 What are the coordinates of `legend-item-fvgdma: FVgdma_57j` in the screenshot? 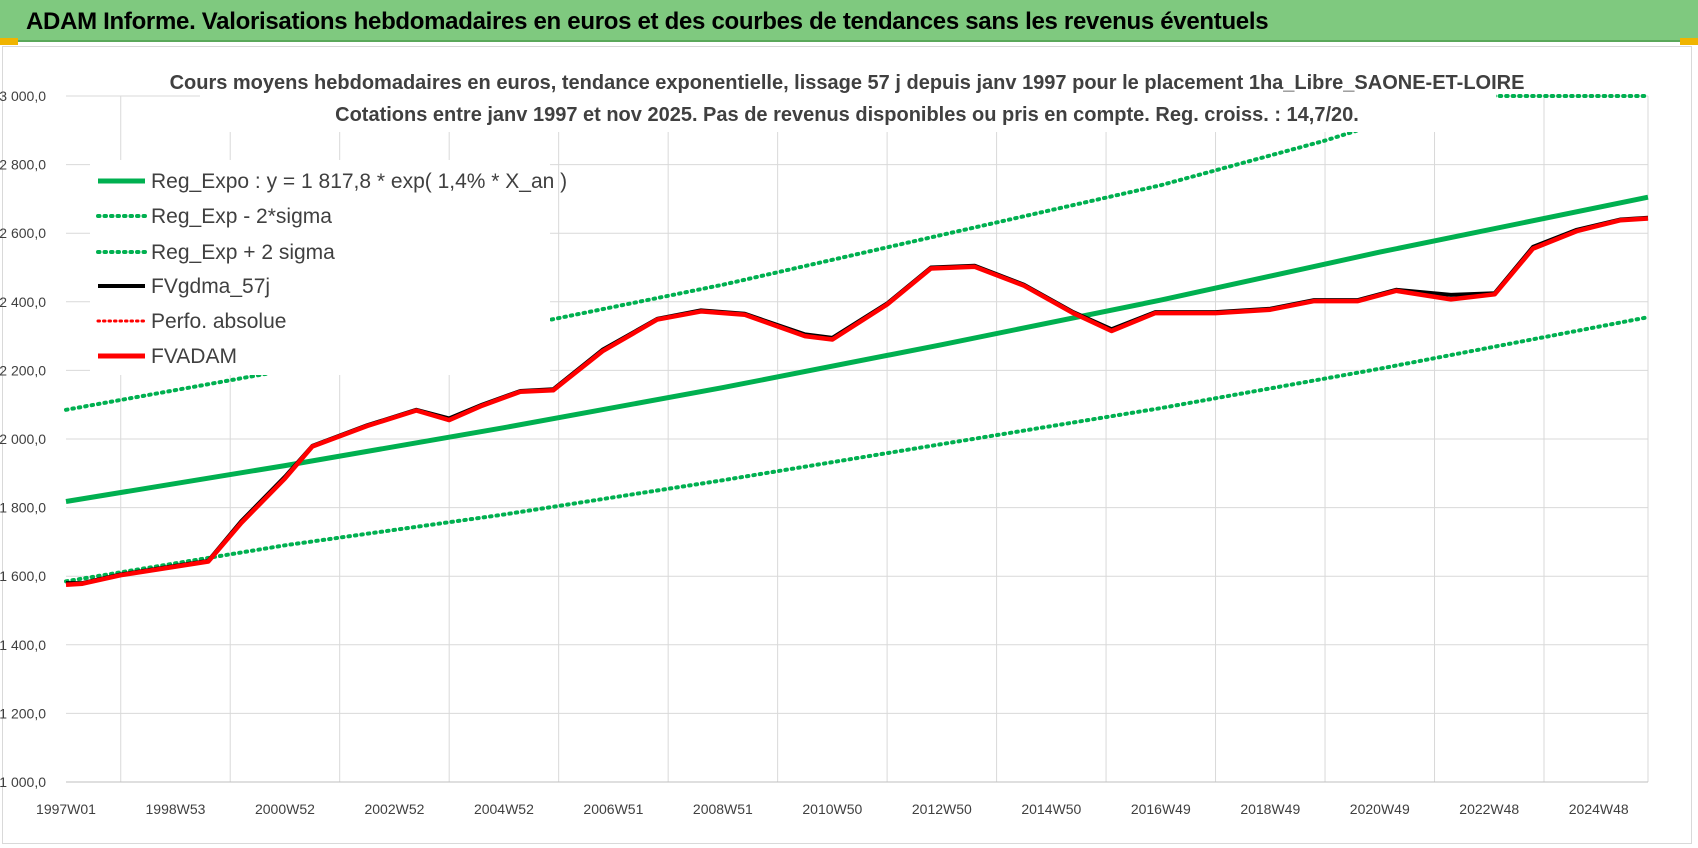 It's located at (184, 286).